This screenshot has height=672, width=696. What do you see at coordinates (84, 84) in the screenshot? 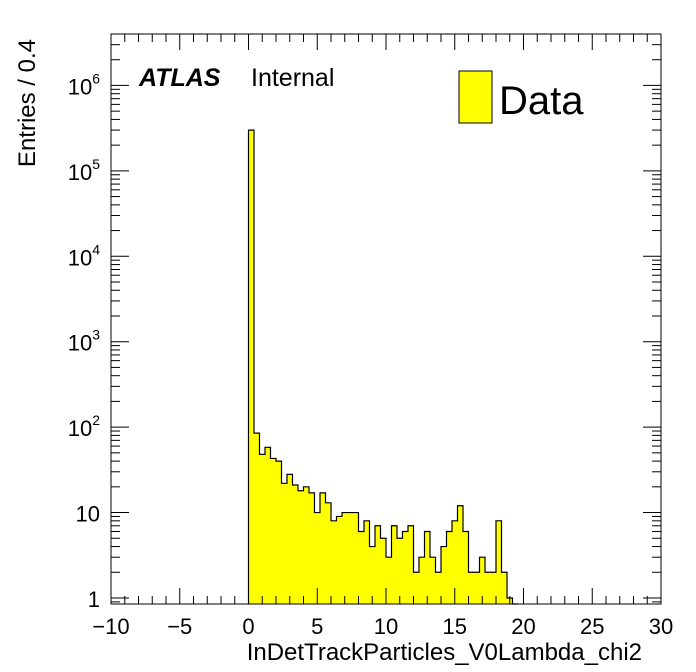
I see `y-tick-label: 10⁶` at bounding box center [84, 84].